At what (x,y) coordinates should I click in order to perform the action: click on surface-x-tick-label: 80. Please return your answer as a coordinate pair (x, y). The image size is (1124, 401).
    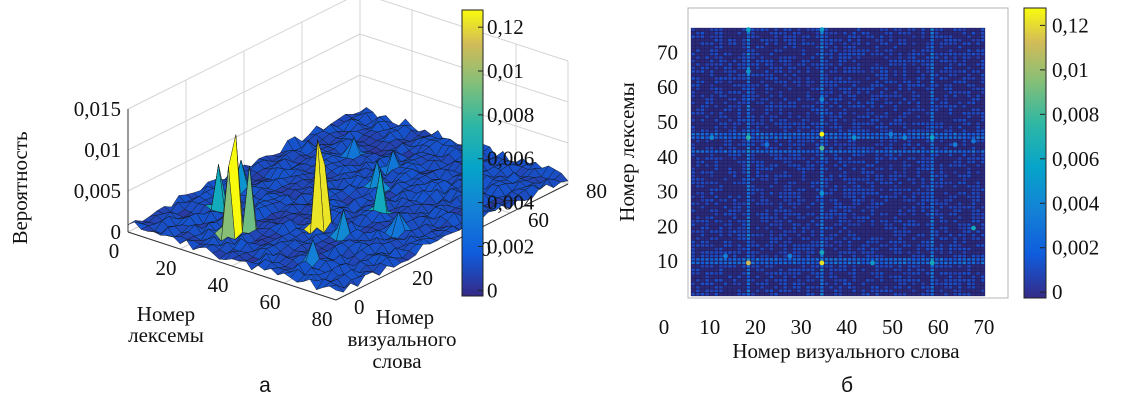
    Looking at the image, I should click on (322, 319).